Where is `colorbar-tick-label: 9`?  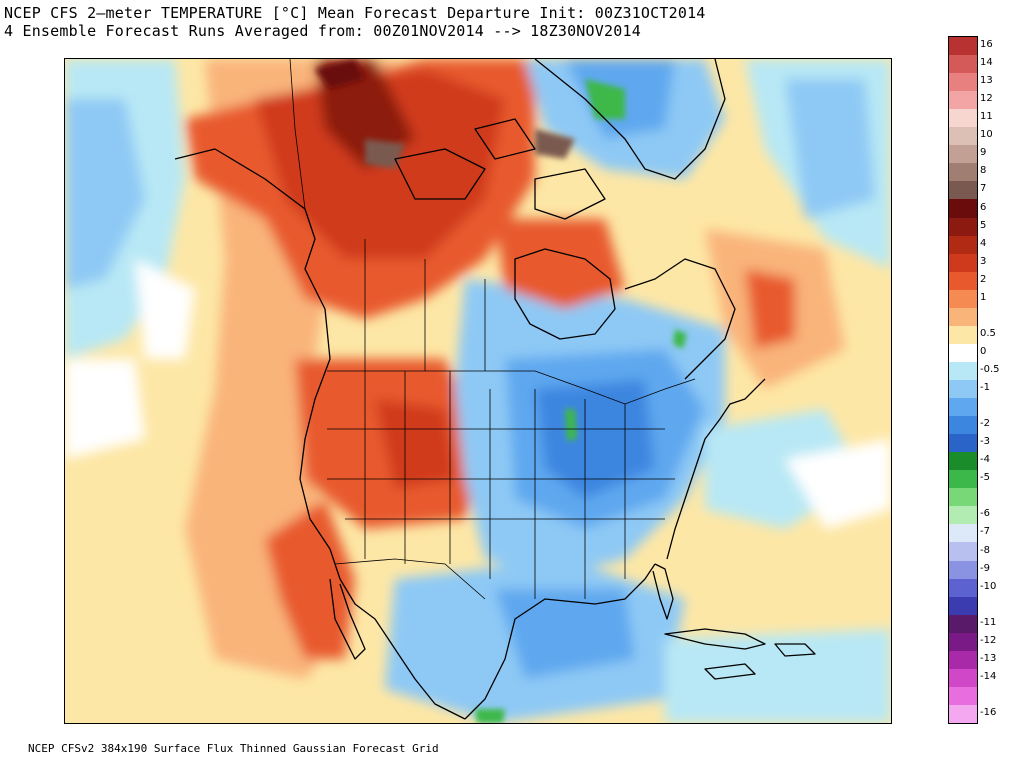
colorbar-tick-label: 9 is located at coordinates (983, 153).